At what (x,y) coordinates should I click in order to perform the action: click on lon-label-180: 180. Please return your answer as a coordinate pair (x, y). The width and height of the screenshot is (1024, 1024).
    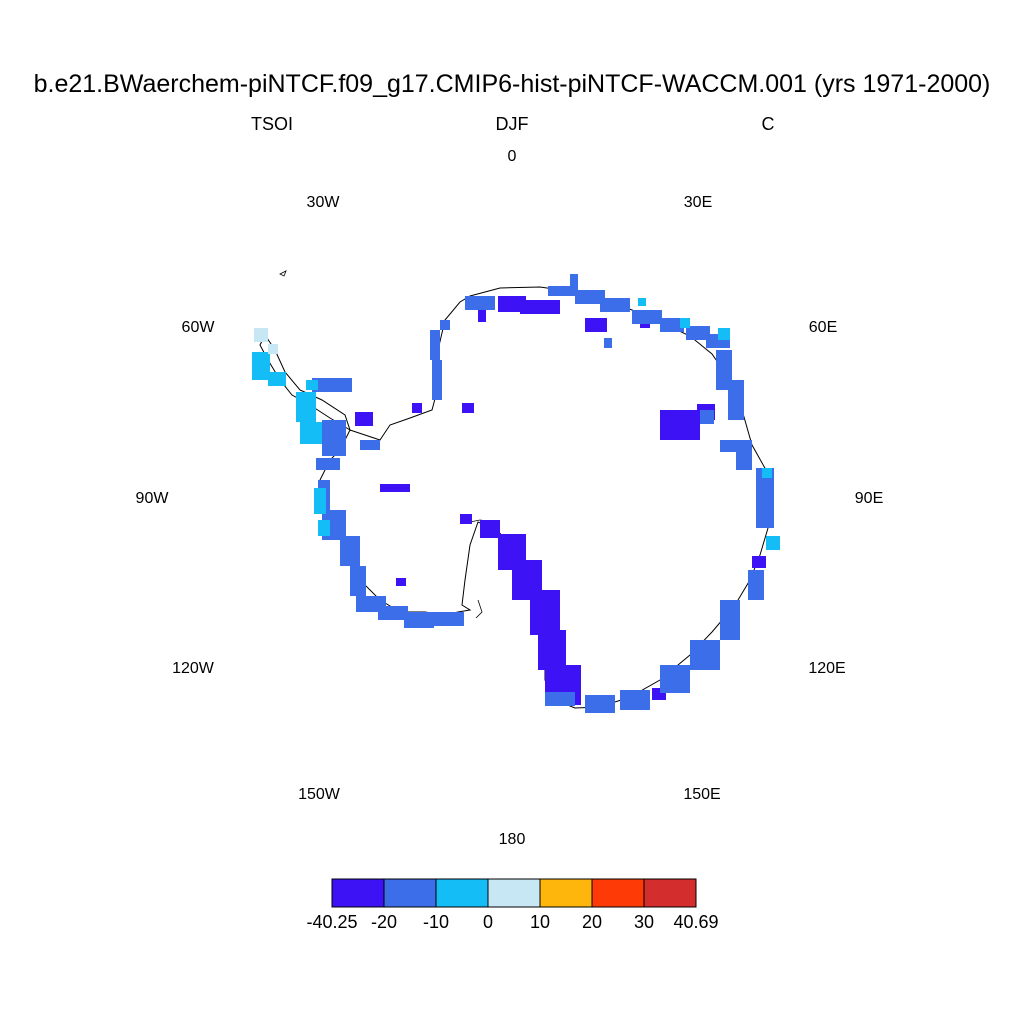
    Looking at the image, I should click on (512, 839).